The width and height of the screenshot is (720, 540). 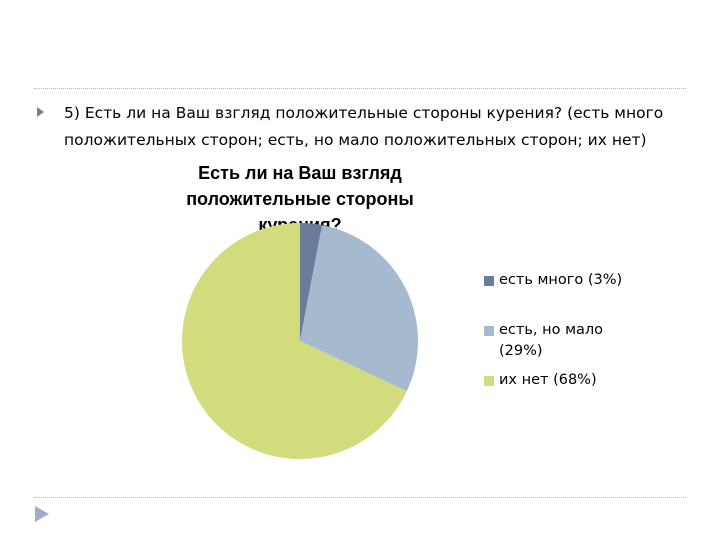 I want to click on legend-item-many: есть много (3%), so click(x=556, y=280).